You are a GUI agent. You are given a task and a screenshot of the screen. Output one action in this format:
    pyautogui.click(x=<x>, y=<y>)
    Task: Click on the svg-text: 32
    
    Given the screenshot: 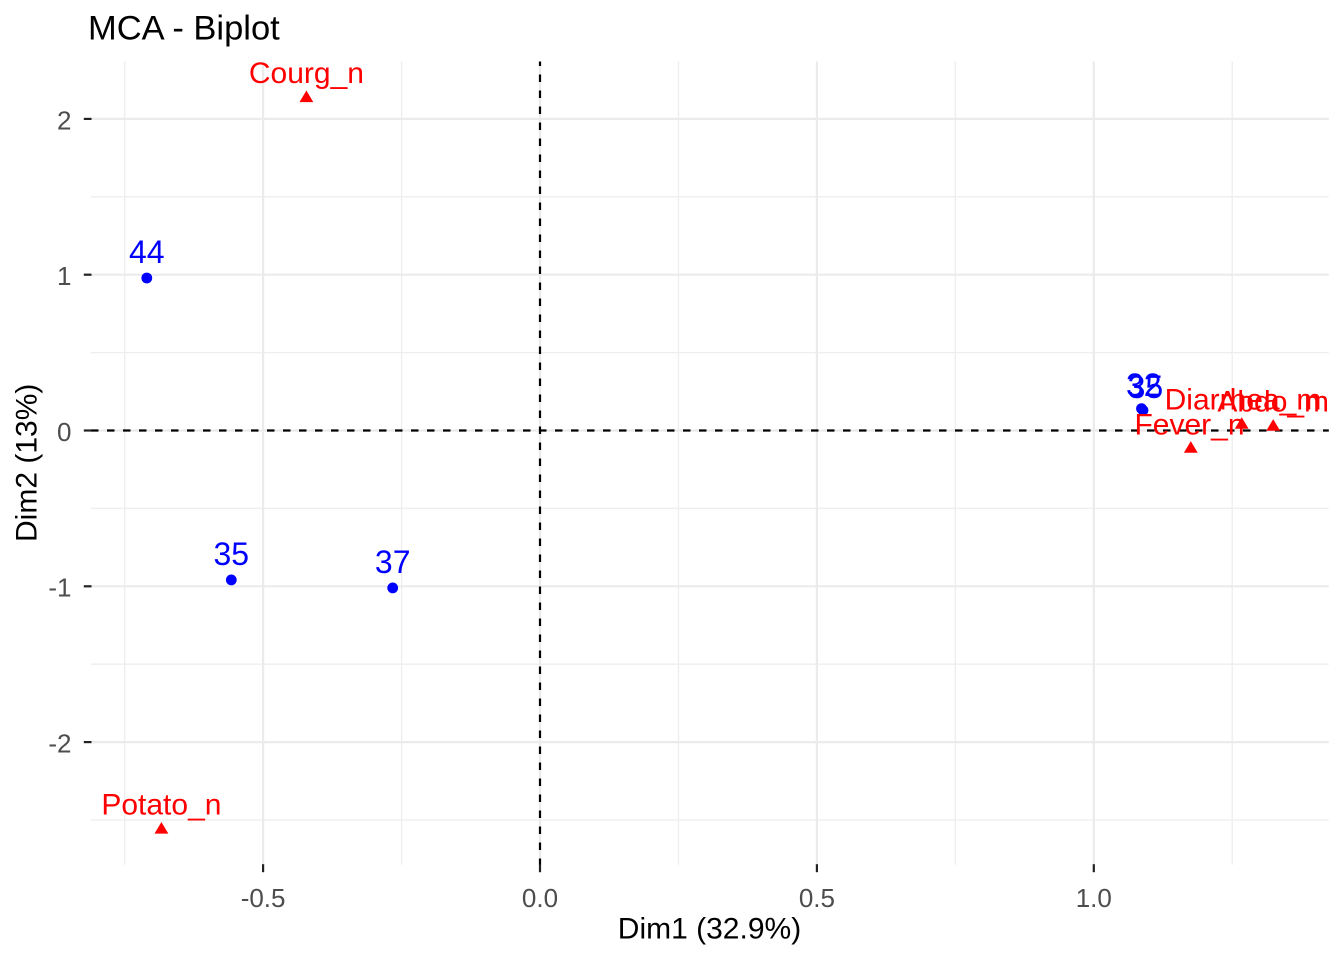 What is the action you would take?
    pyautogui.click(x=1144, y=385)
    